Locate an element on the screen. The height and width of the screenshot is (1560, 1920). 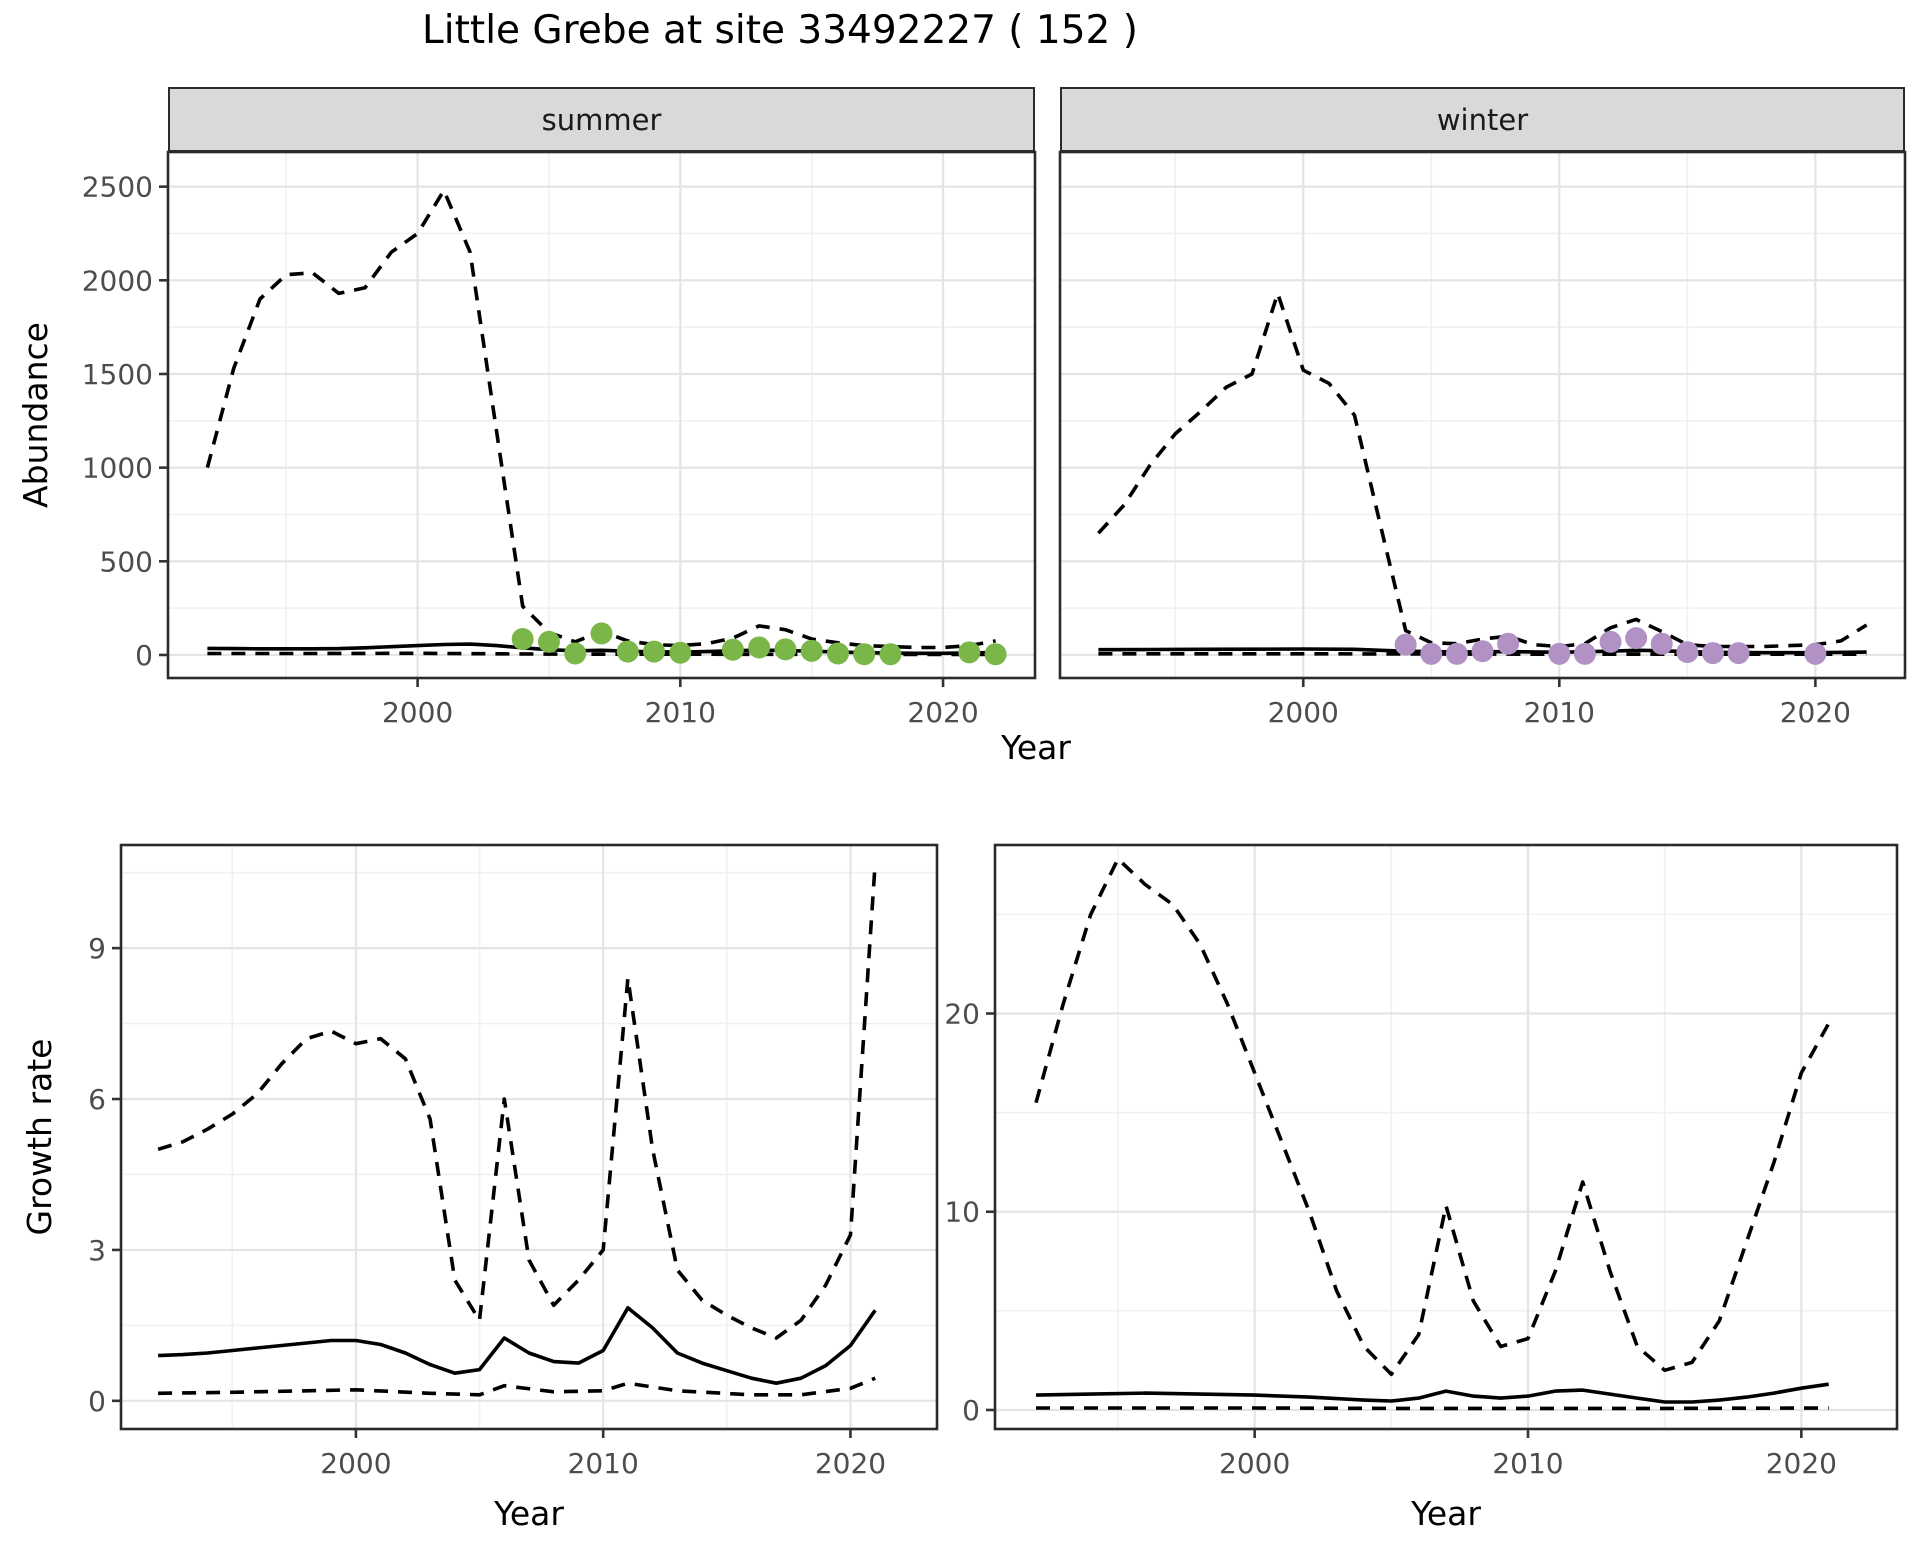
facet-strip-winter-label: winter is located at coordinates (1482, 119).